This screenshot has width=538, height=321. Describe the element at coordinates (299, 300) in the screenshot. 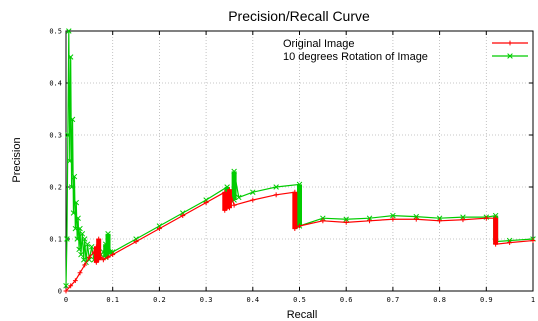

I see `x-tick-label: 0.5` at that location.